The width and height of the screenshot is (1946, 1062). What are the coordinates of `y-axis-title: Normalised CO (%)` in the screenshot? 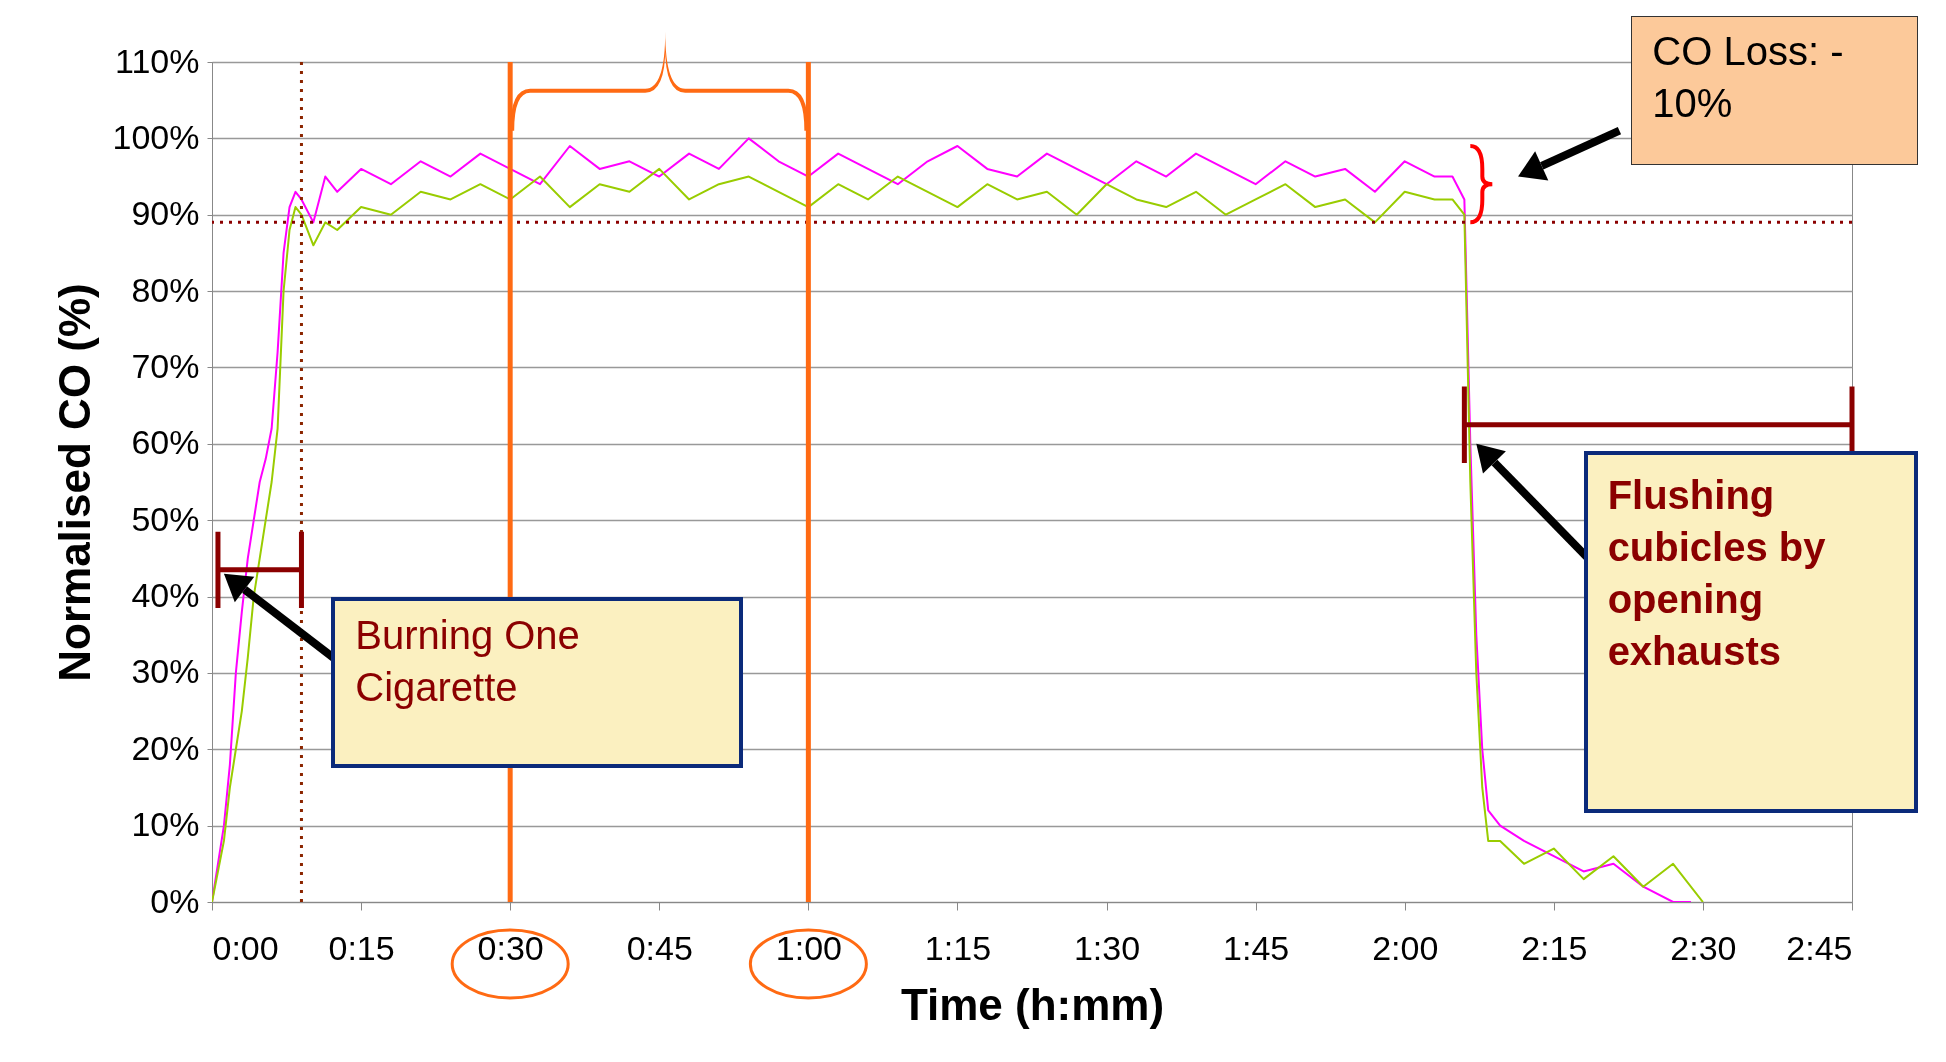 It's located at (74, 482).